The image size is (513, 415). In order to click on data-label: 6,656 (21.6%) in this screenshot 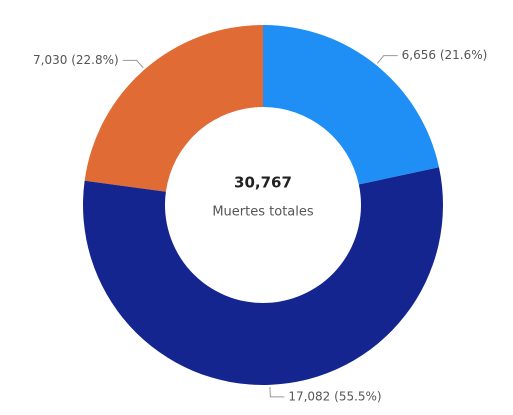, I will do `click(445, 55)`.